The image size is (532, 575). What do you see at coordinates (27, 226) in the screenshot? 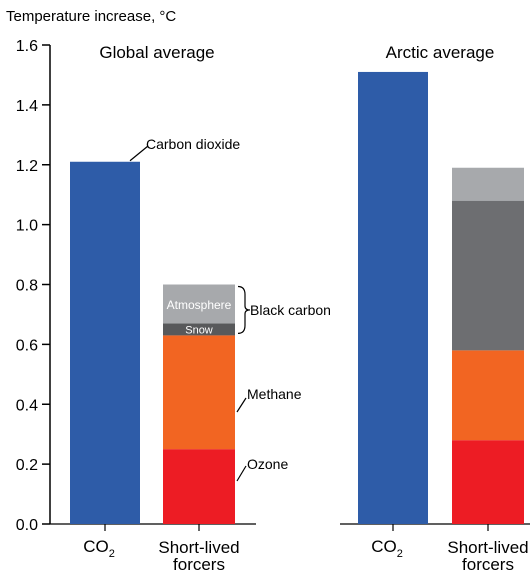
I see `y-tick-label: 1.0` at bounding box center [27, 226].